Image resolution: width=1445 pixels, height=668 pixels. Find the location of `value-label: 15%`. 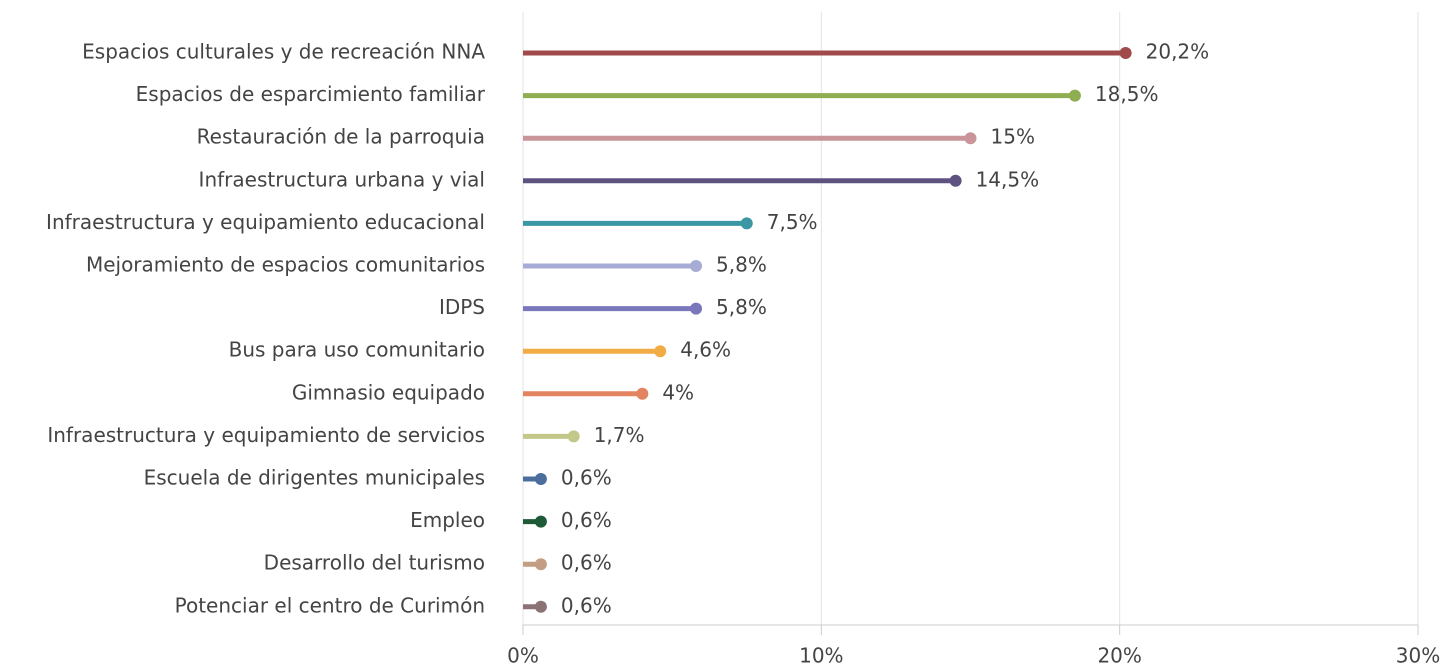

value-label: 15% is located at coordinates (1013, 137).